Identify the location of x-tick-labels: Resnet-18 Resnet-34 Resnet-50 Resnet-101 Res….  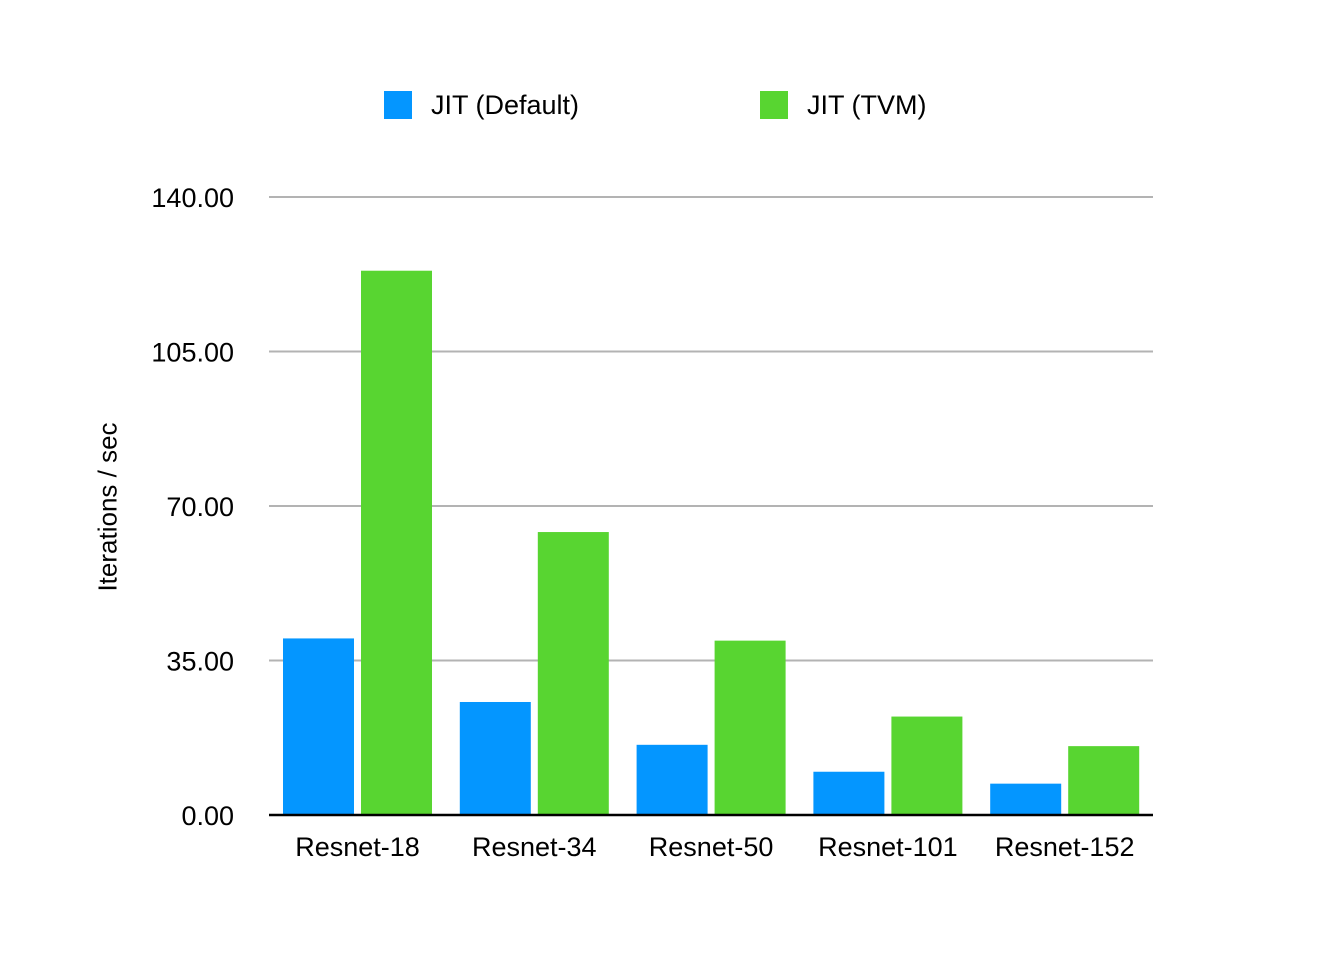
(714, 847).